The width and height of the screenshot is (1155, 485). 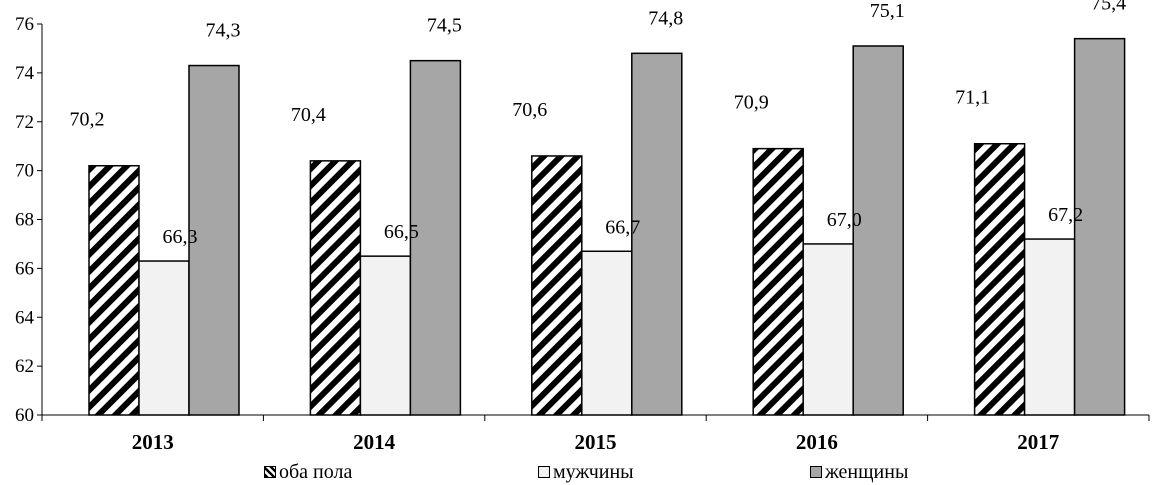 What do you see at coordinates (529, 110) in the screenshot?
I see `data-label: 70,6` at bounding box center [529, 110].